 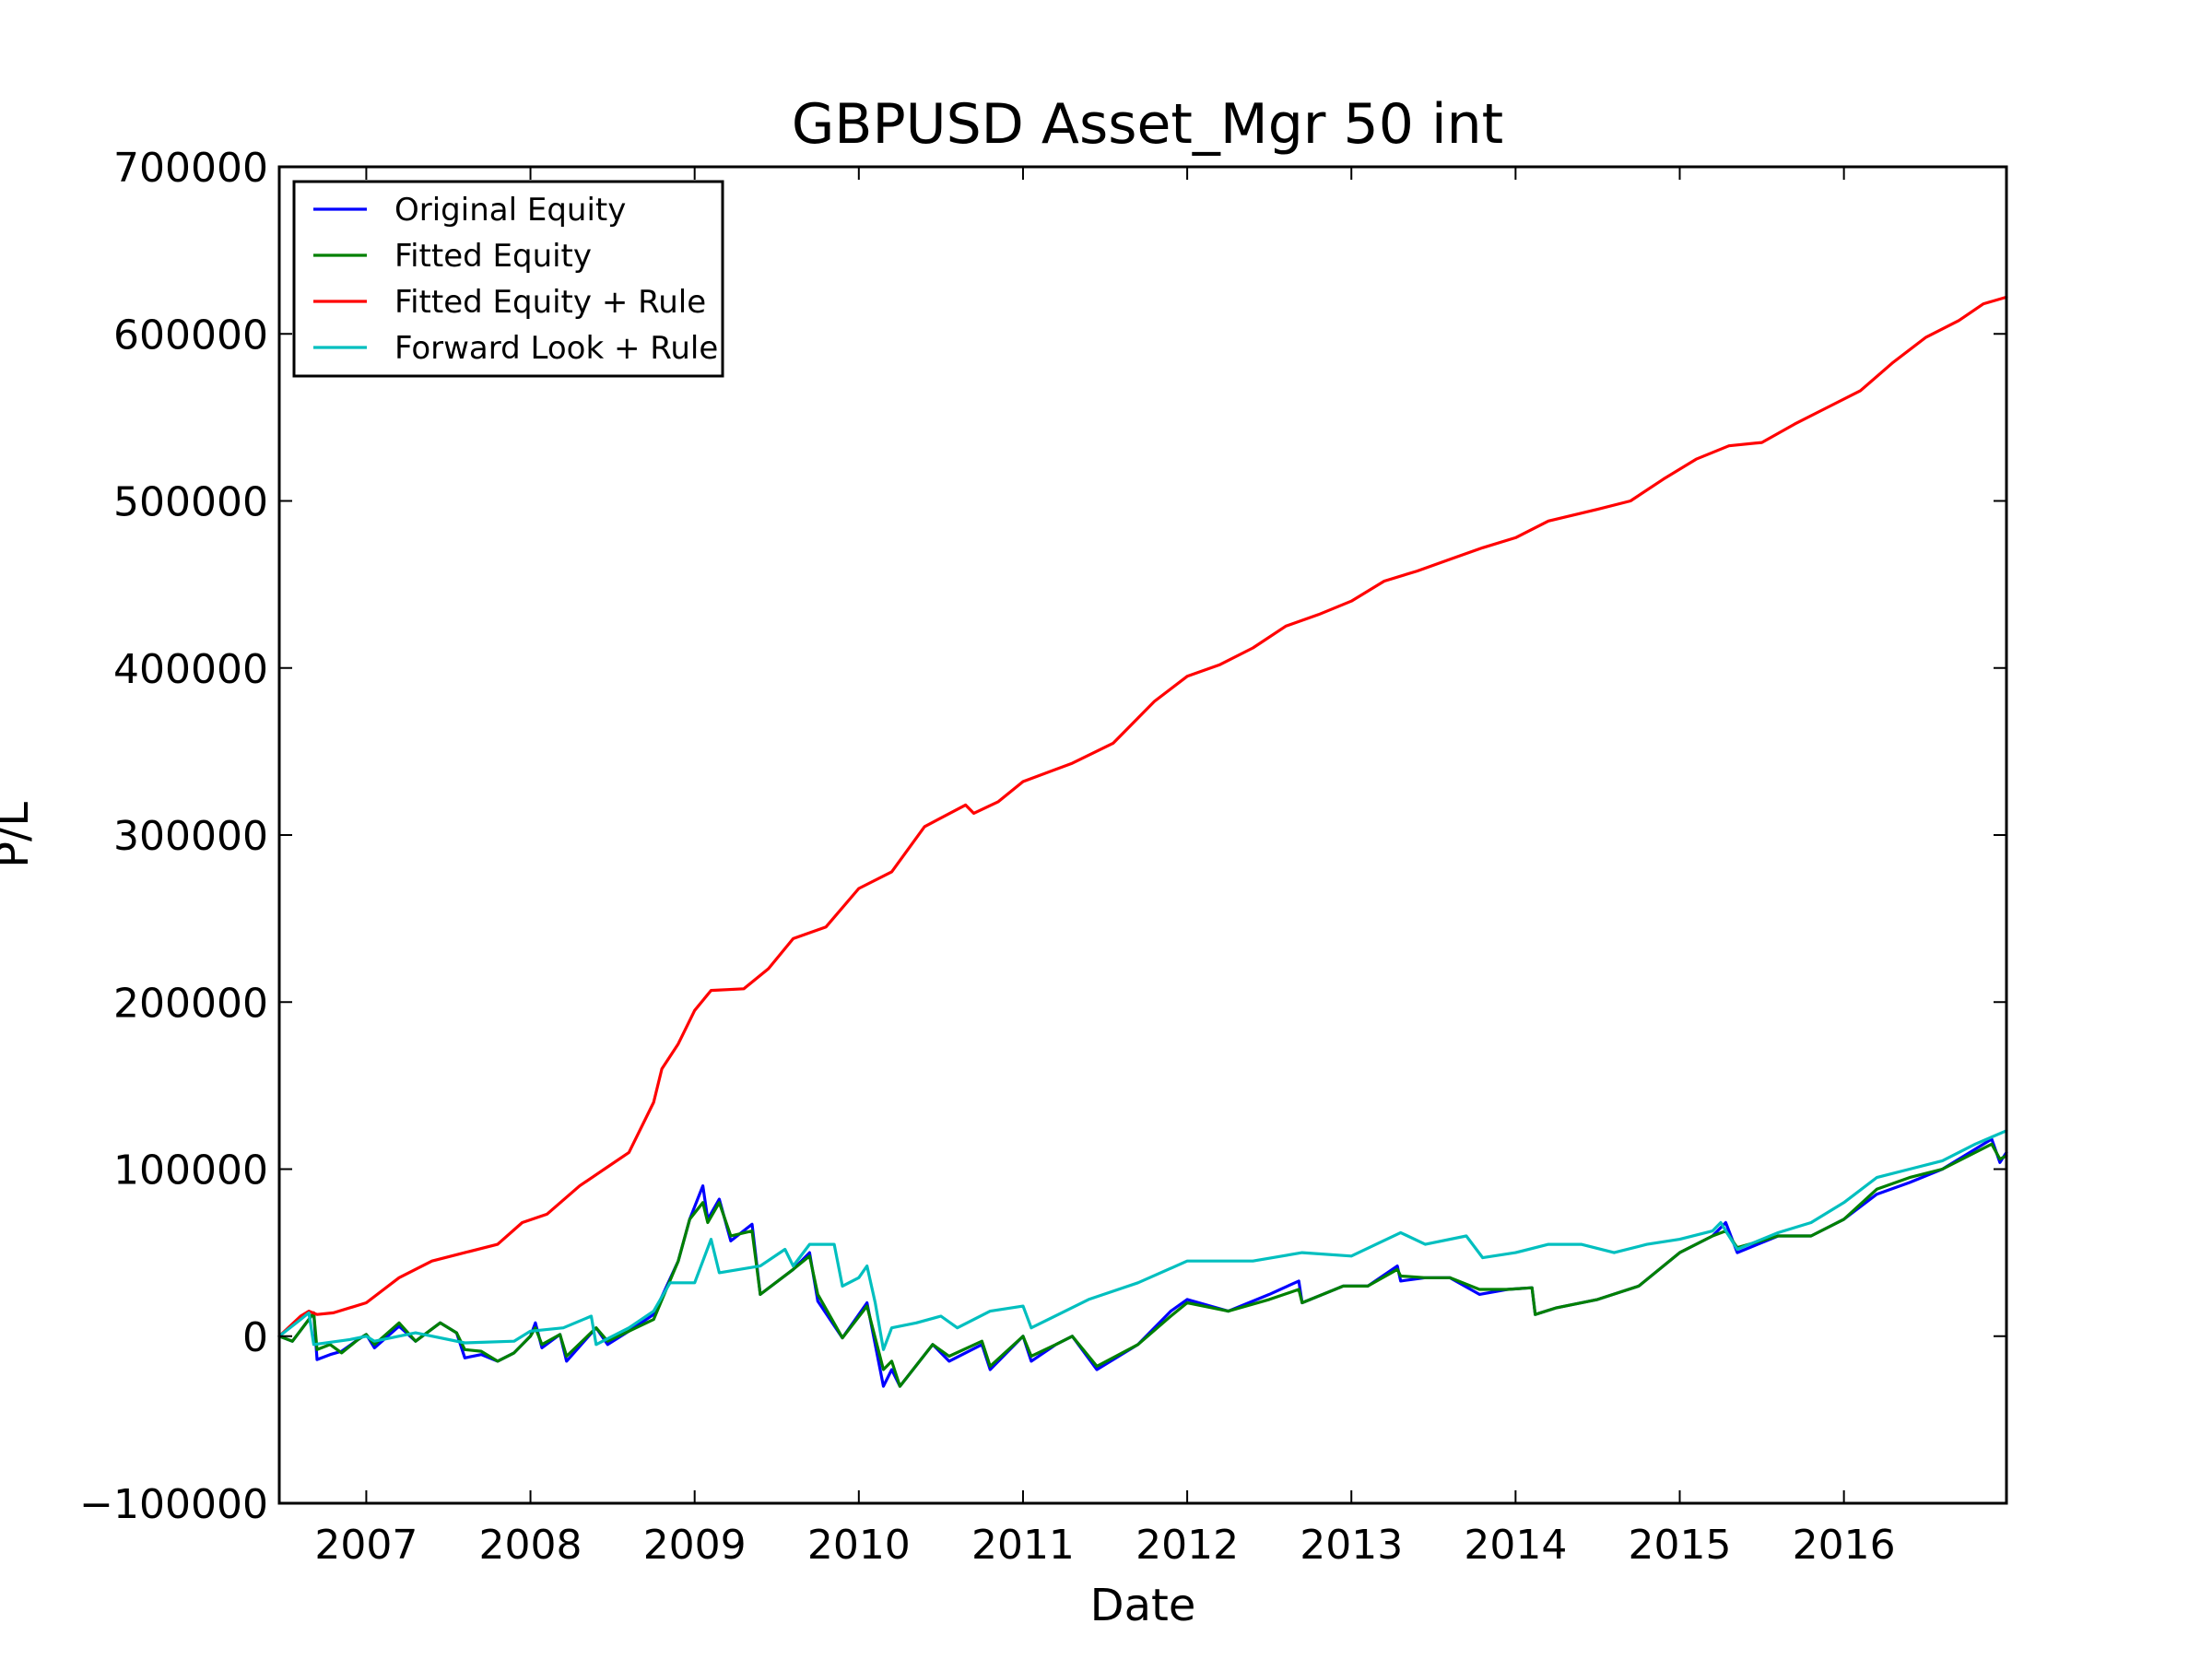 I want to click on x-tick-label: 2009, so click(x=695, y=1545).